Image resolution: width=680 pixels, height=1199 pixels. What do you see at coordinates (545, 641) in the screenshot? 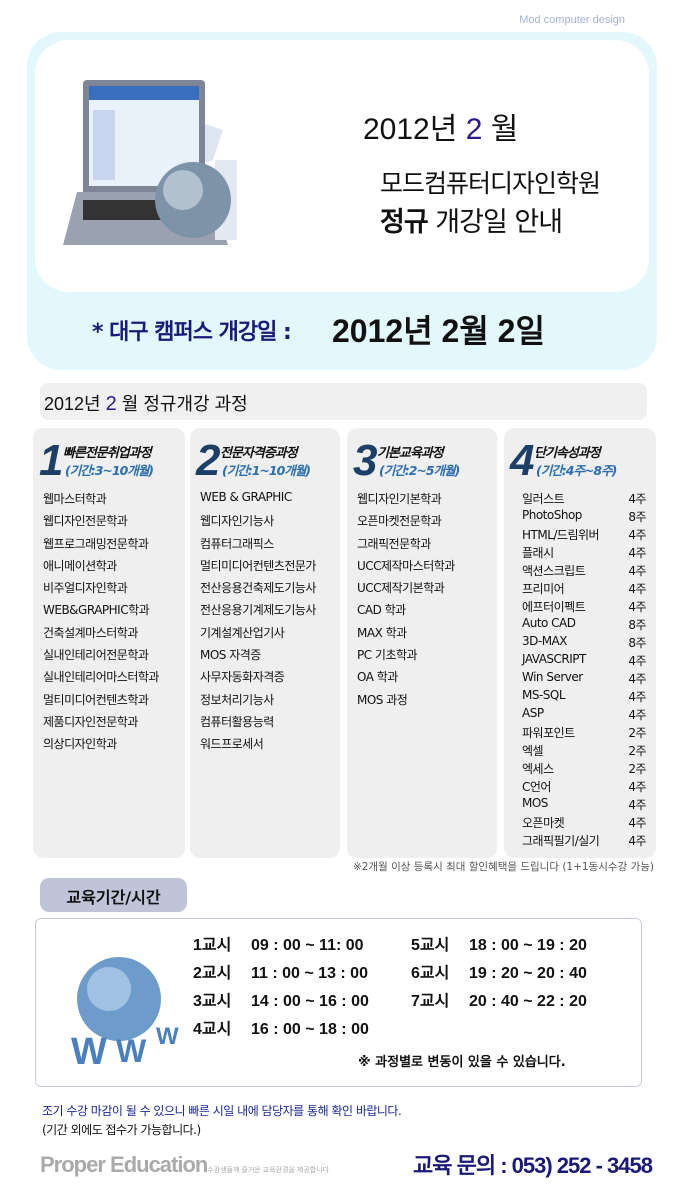
I see `course-name: 3D-MAX` at bounding box center [545, 641].